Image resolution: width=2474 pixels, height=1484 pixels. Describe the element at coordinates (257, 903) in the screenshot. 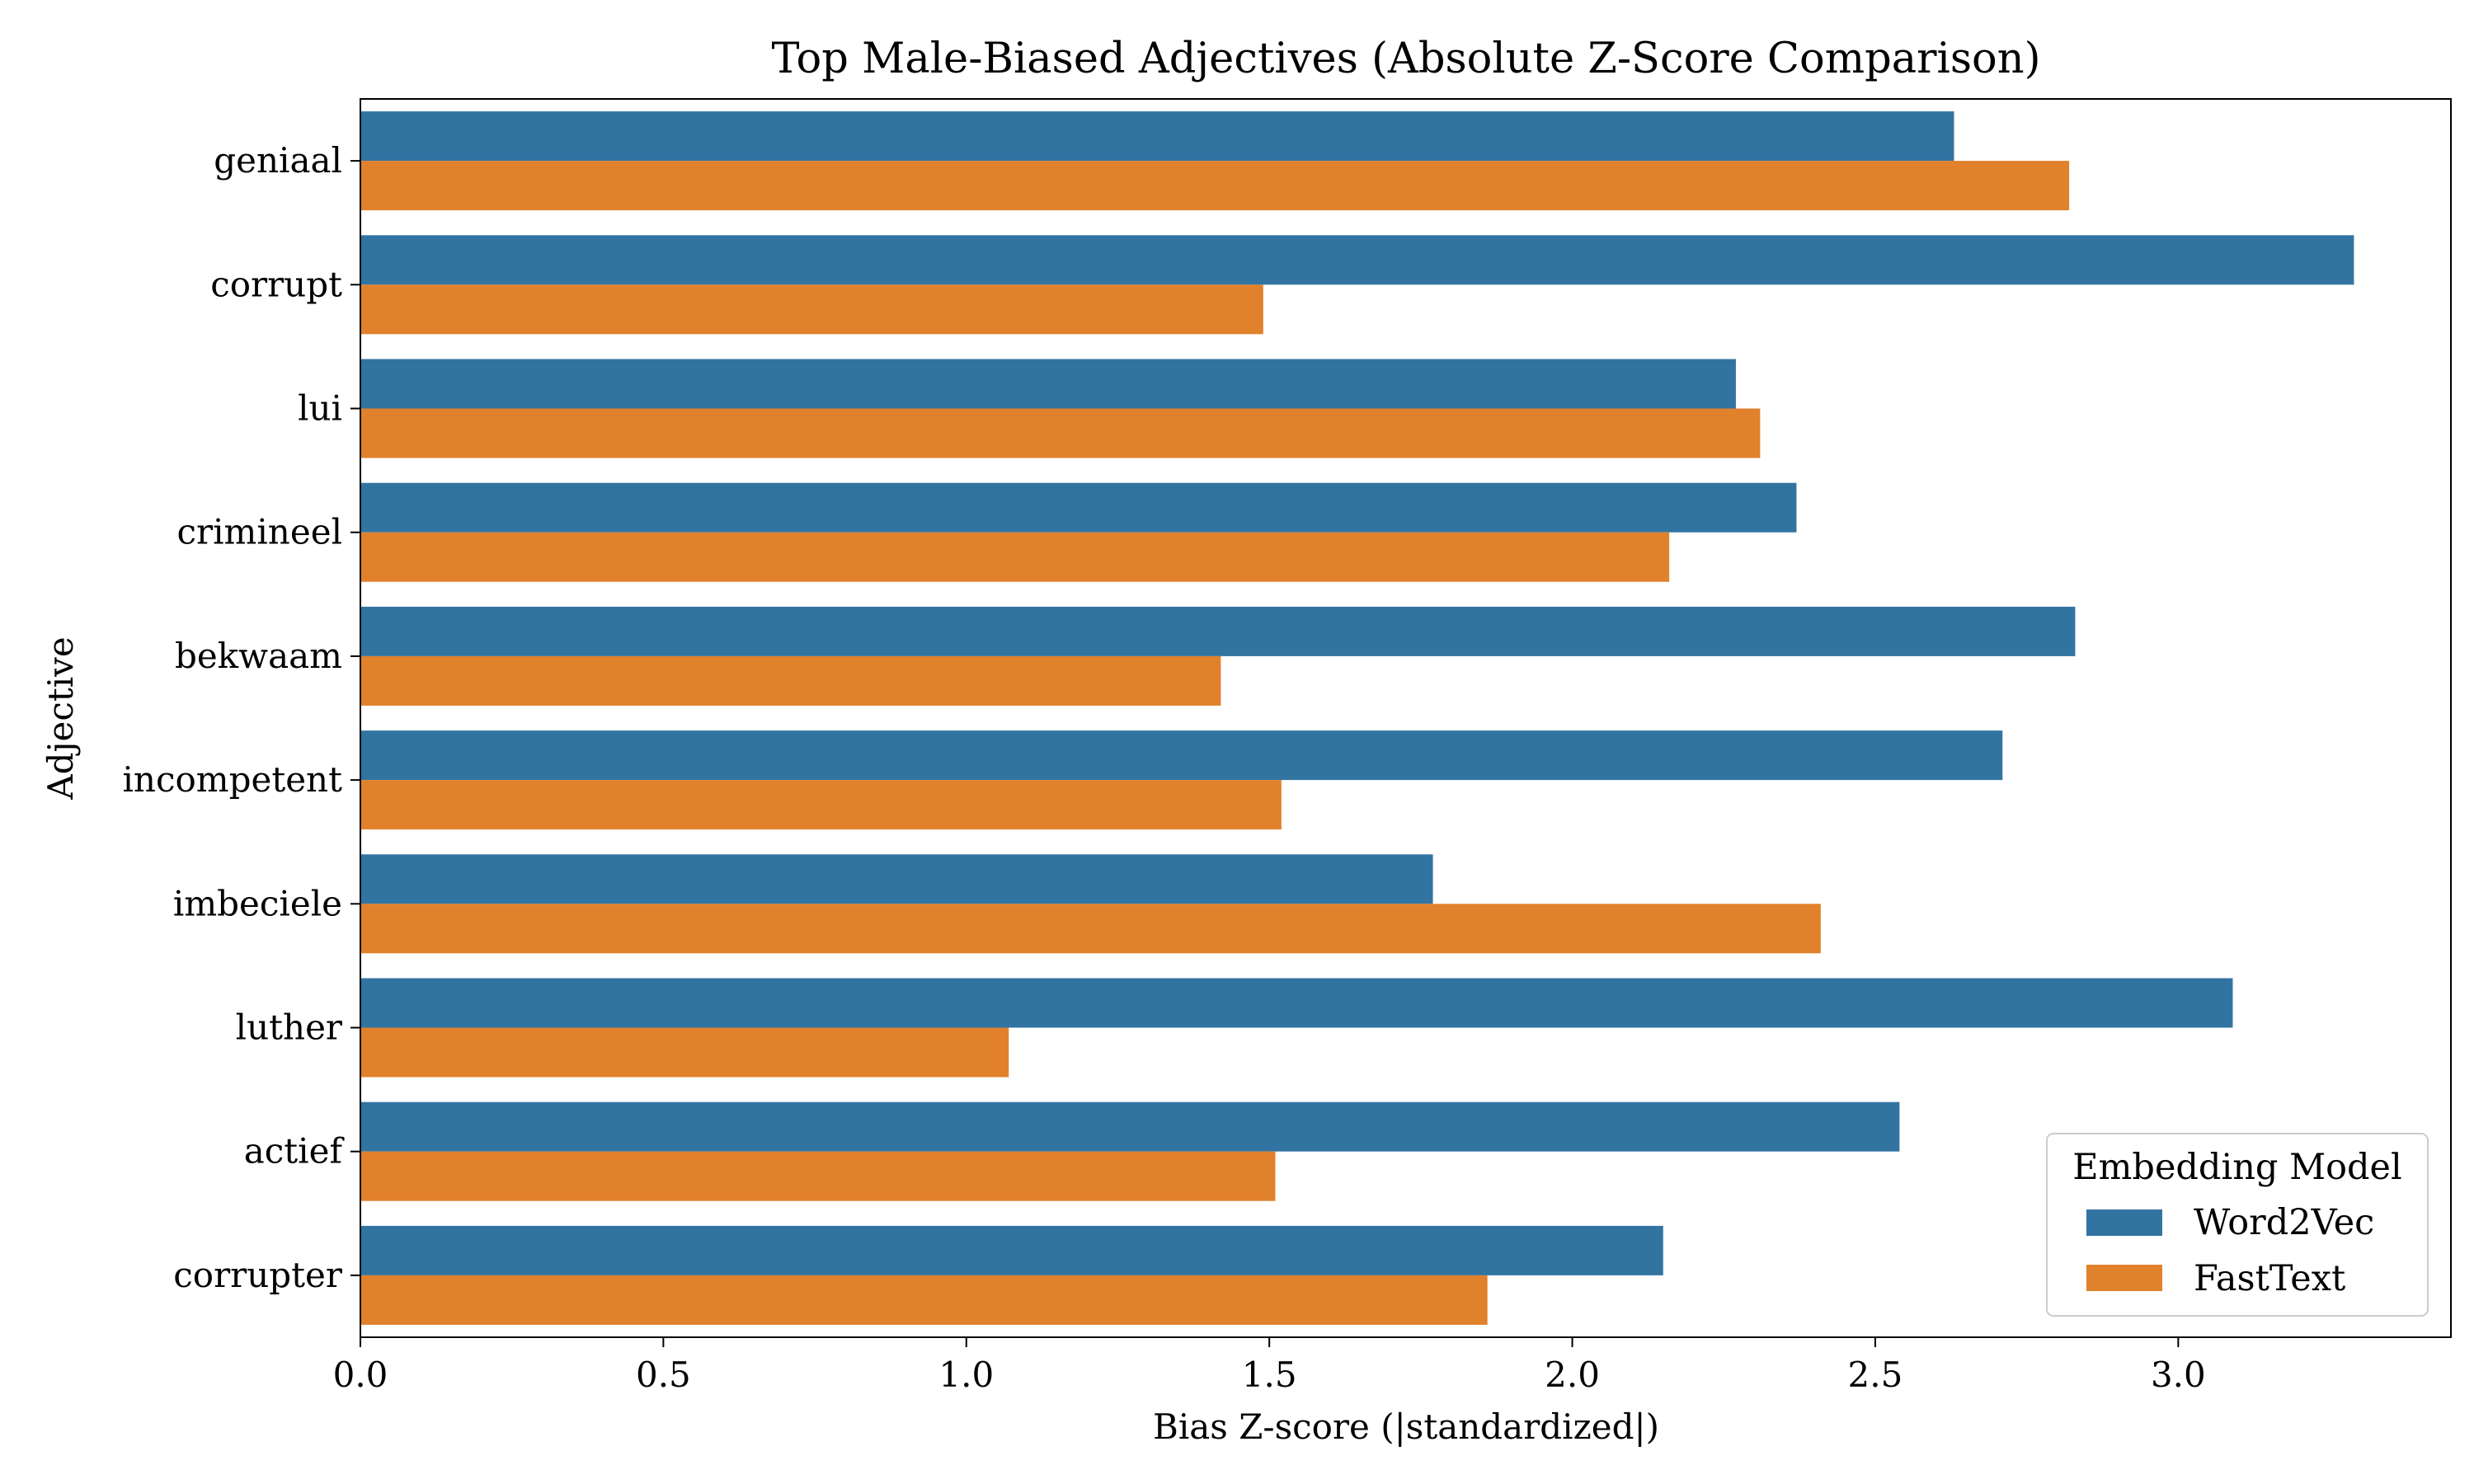

I see `y-tick-label-imbeciele: imbeciele` at that location.